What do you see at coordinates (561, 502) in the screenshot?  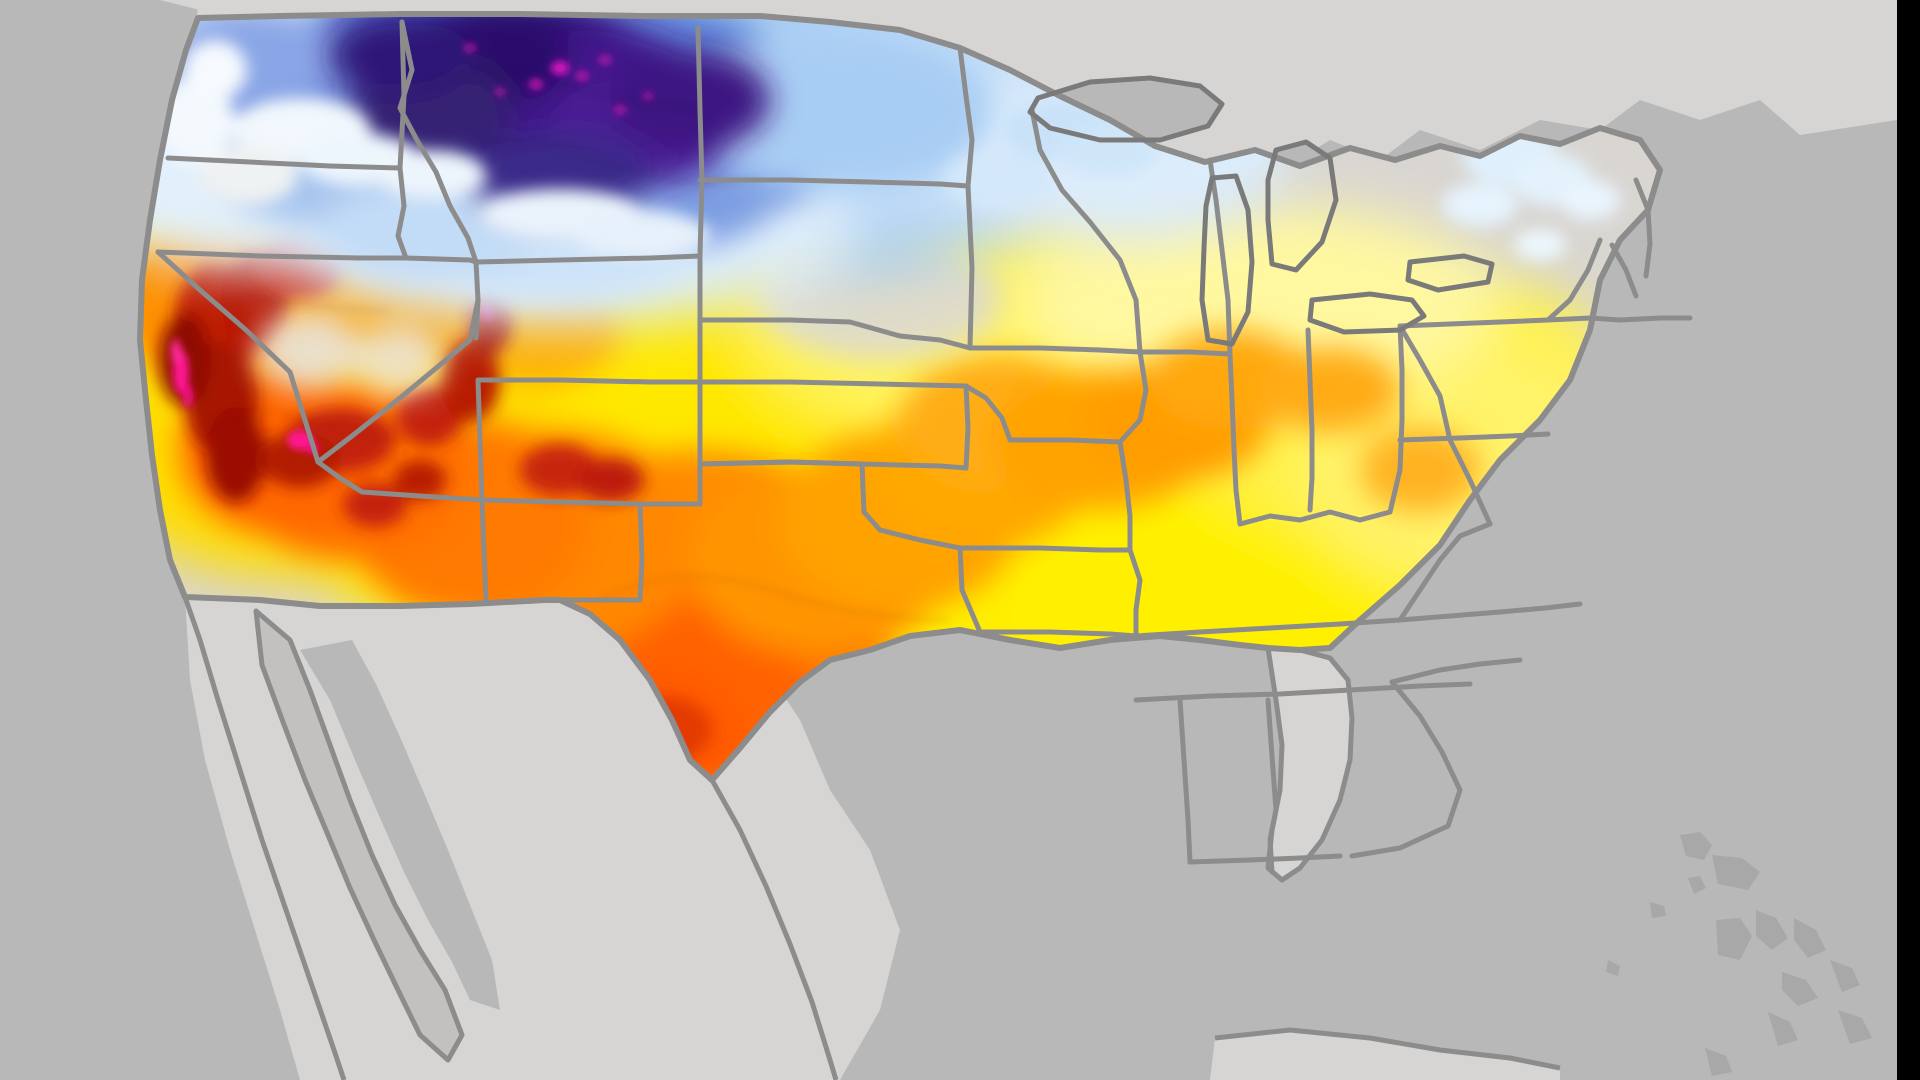 I see `border-co-nm` at bounding box center [561, 502].